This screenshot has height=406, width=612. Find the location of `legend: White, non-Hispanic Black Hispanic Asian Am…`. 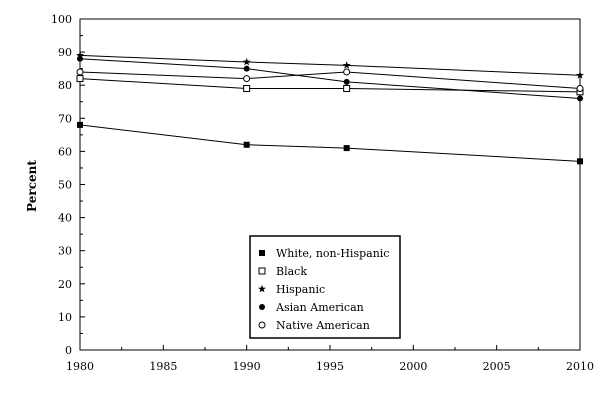

legend: White, non-Hispanic Black Hispanic Asian Am… is located at coordinates (325, 287).